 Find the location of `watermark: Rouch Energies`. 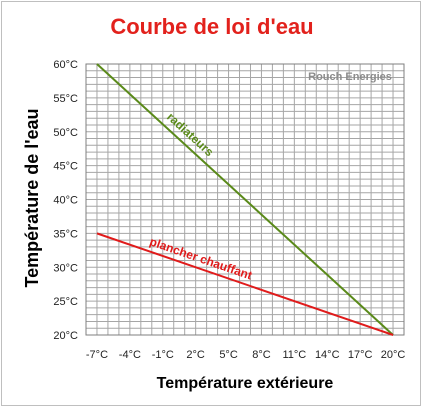

watermark: Rouch Energies is located at coordinates (350, 77).